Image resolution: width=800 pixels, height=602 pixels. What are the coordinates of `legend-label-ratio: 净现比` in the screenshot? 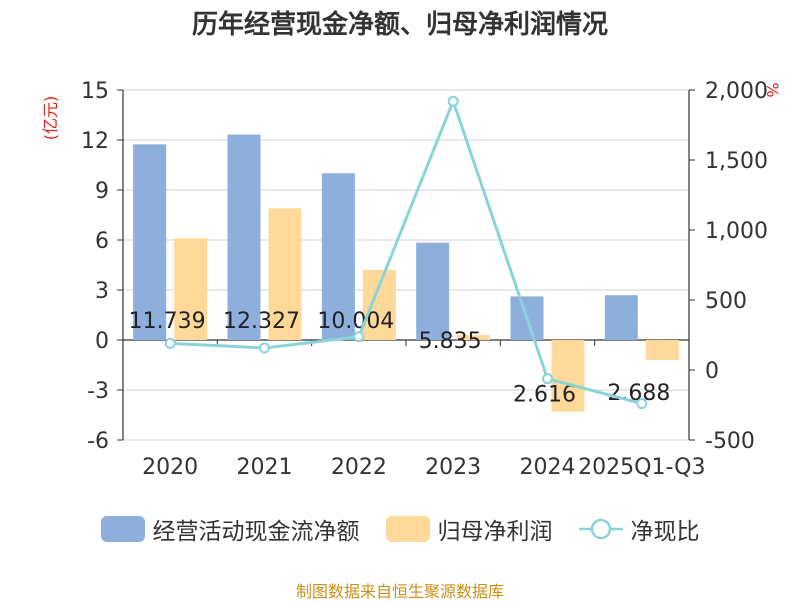 It's located at (665, 532).